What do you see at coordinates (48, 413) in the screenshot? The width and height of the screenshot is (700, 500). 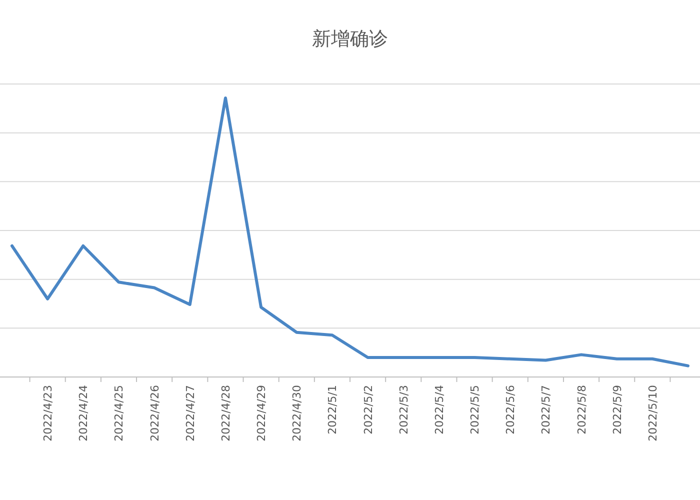 I see `x-tick-label: 2022/4/23` at bounding box center [48, 413].